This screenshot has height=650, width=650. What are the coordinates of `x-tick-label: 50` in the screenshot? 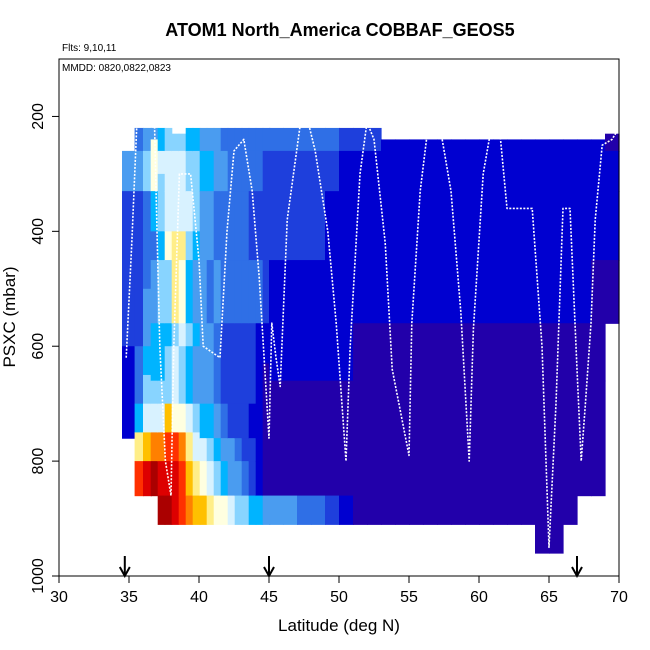 It's located at (339, 597).